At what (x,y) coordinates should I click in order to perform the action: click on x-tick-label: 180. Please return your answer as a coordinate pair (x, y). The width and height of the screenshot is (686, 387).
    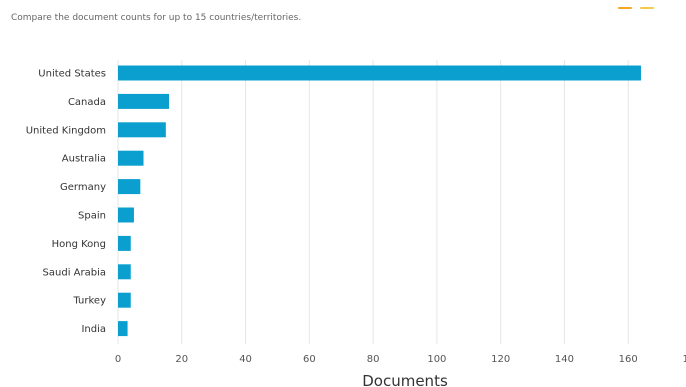
    Looking at the image, I should click on (684, 359).